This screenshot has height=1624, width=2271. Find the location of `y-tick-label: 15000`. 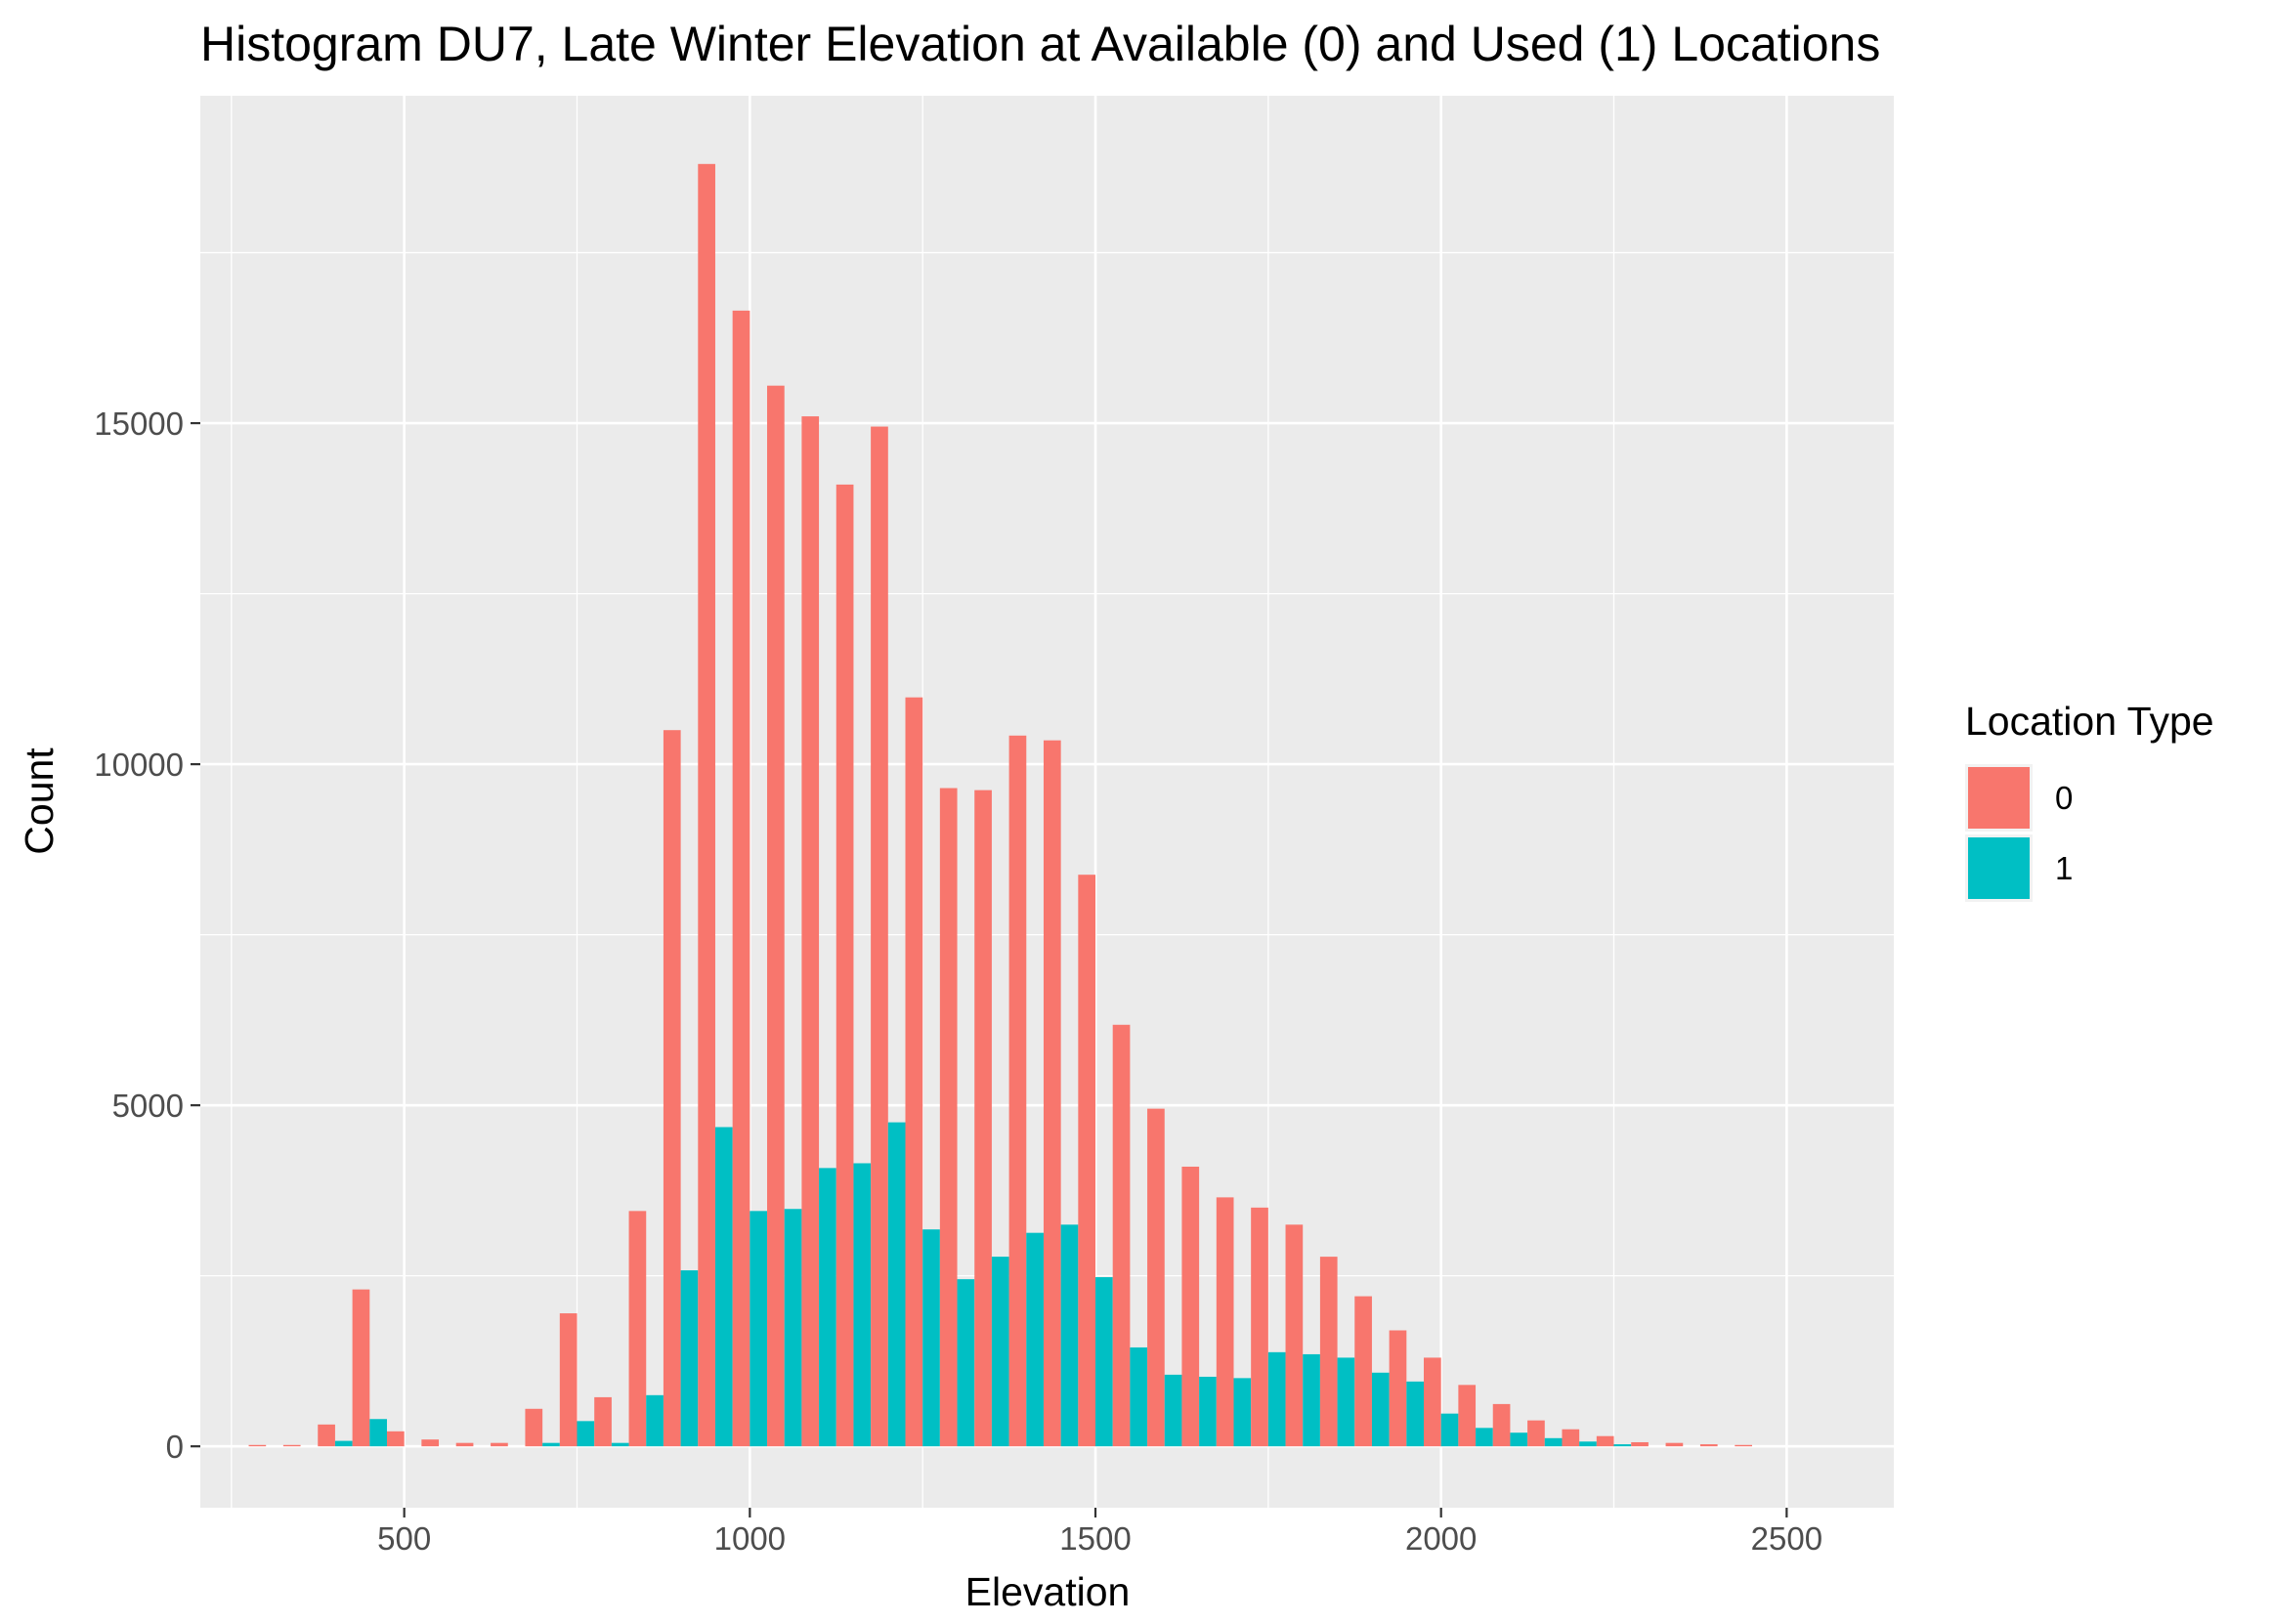

y-tick-label: 15000 is located at coordinates (139, 424).